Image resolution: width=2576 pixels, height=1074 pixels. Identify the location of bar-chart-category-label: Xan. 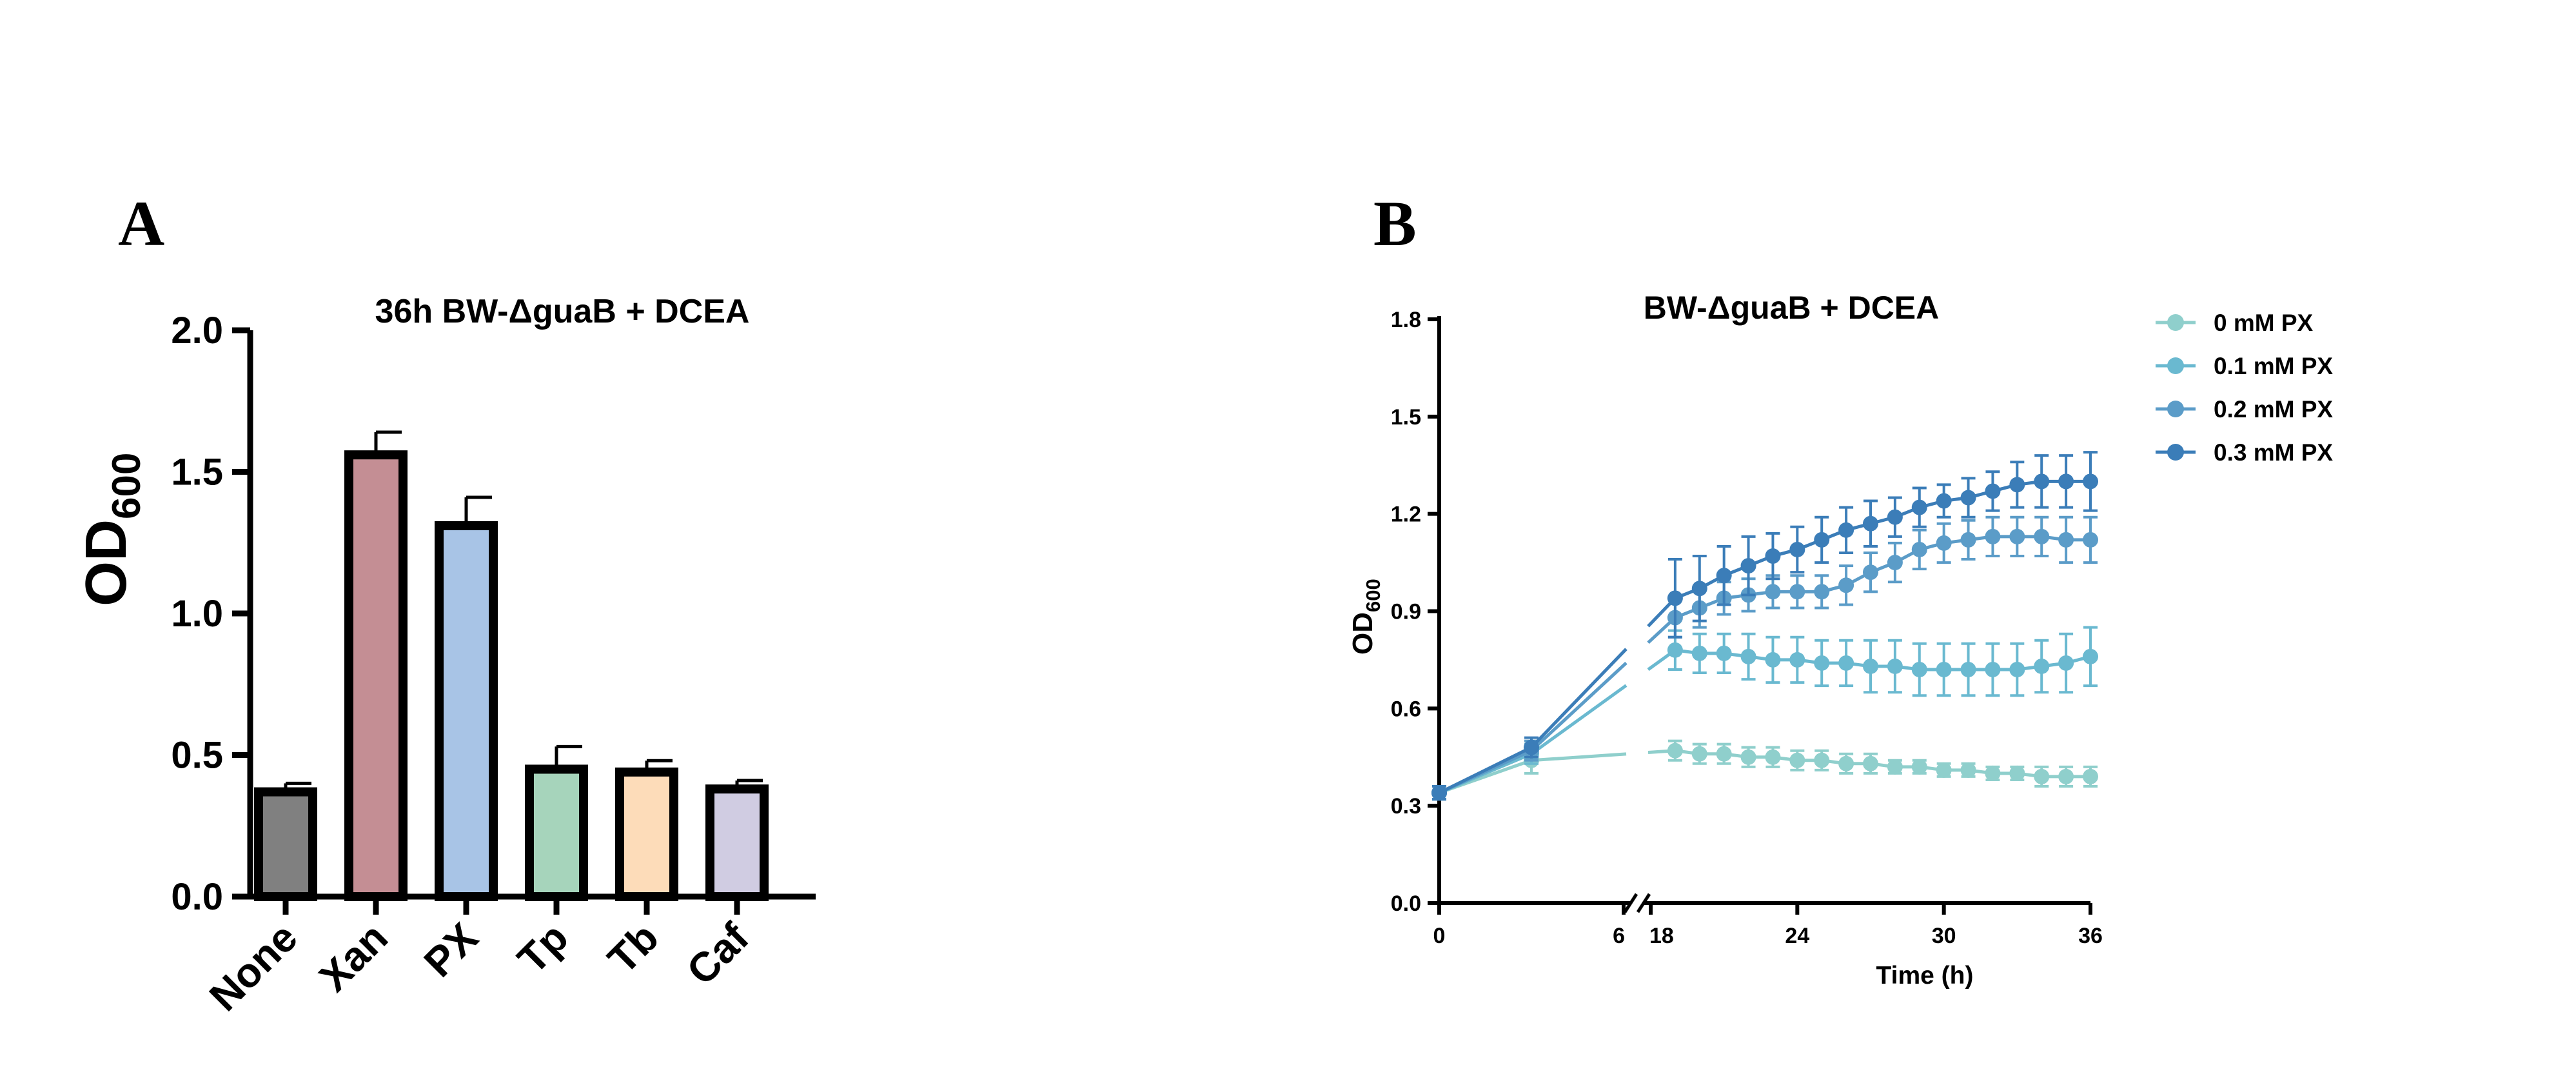
(353, 957).